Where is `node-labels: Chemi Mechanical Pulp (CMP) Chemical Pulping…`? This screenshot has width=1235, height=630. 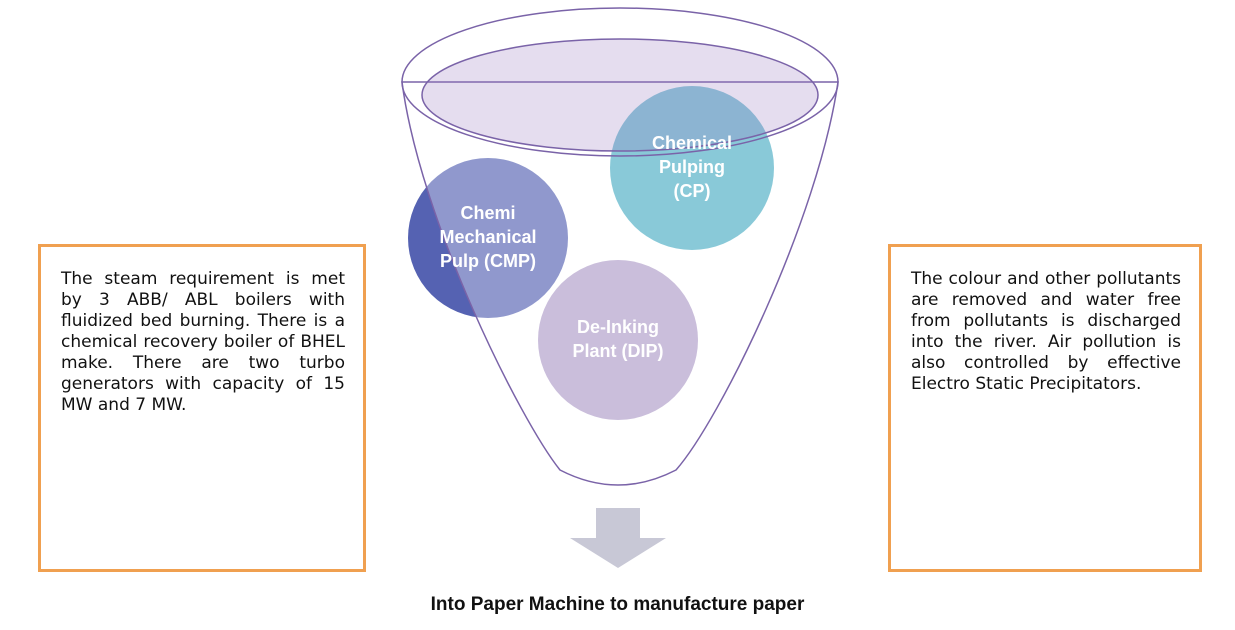
node-labels: Chemi Mechanical Pulp (CMP) Chemical Pulping… is located at coordinates (585, 247).